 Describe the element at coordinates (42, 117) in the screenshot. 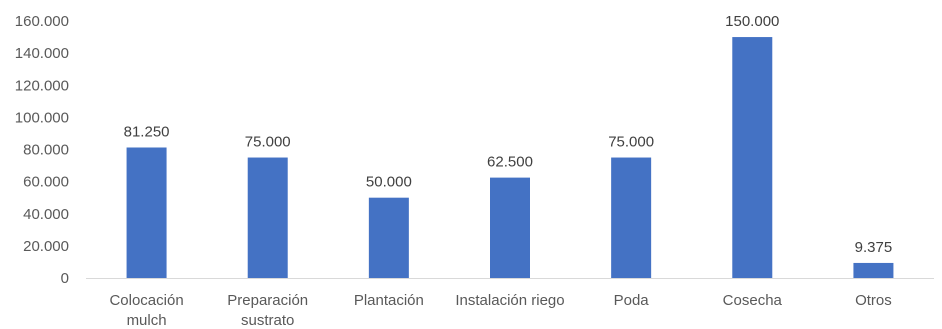

I see `y-tick-label: 100.000` at that location.